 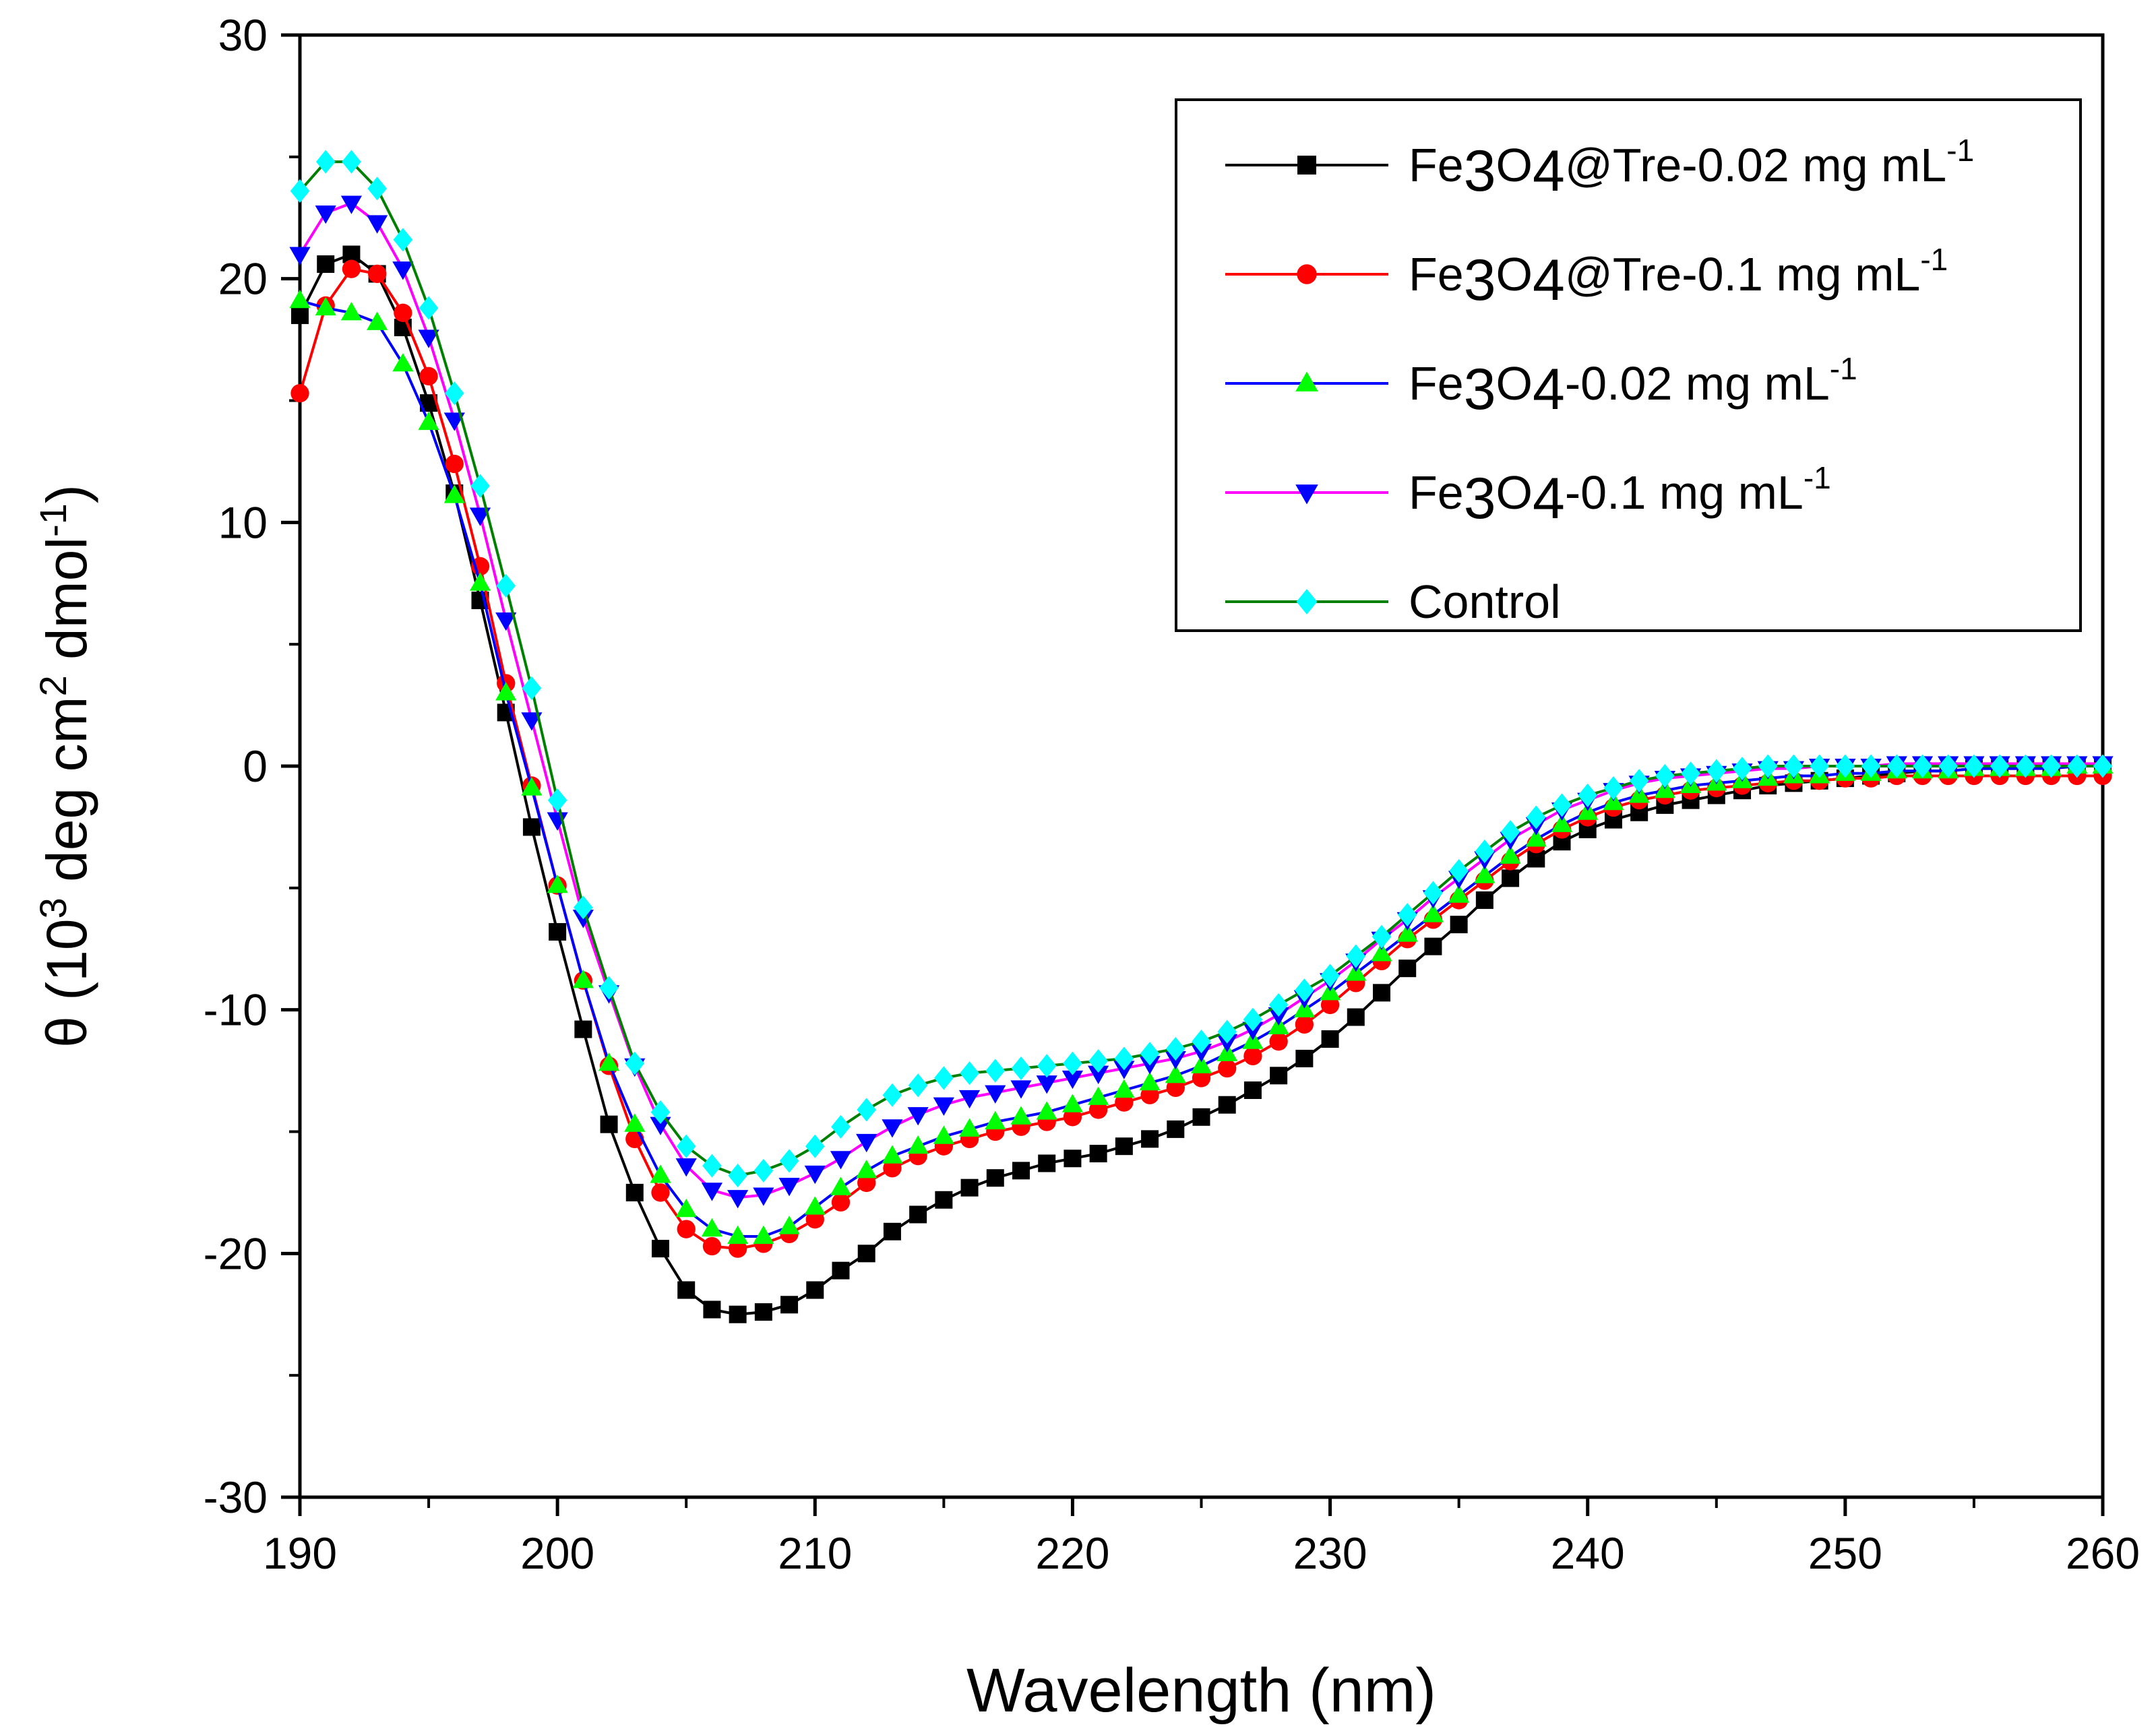 I want to click on x-tick-label: 260, so click(x=2103, y=1553).